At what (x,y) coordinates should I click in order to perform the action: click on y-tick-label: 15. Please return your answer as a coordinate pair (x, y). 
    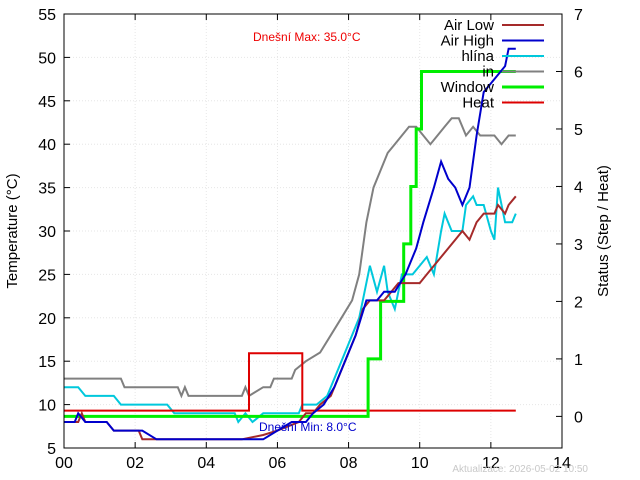
    Looking at the image, I should click on (47, 362).